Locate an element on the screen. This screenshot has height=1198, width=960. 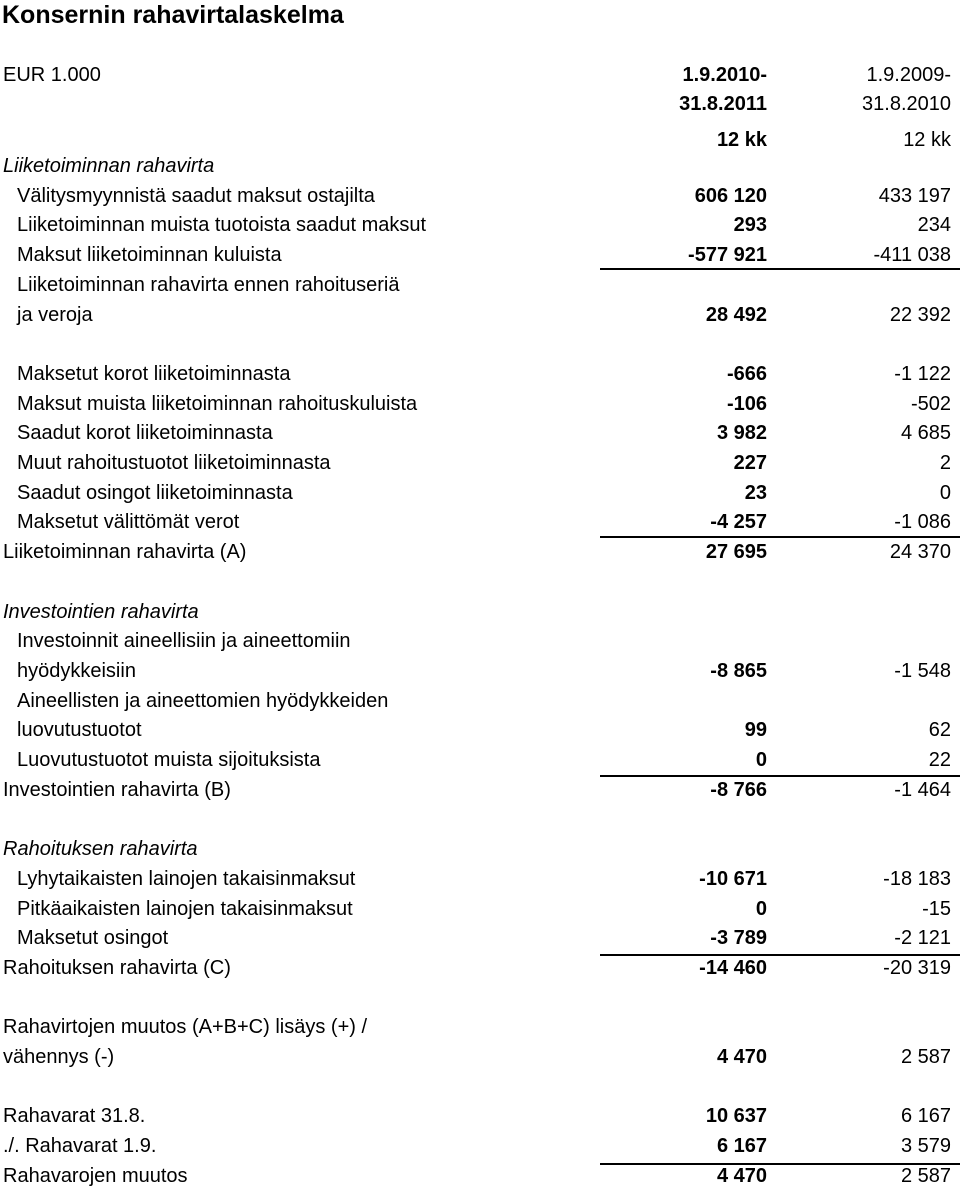
row-label: Maksetut osingot is located at coordinates (93, 938).